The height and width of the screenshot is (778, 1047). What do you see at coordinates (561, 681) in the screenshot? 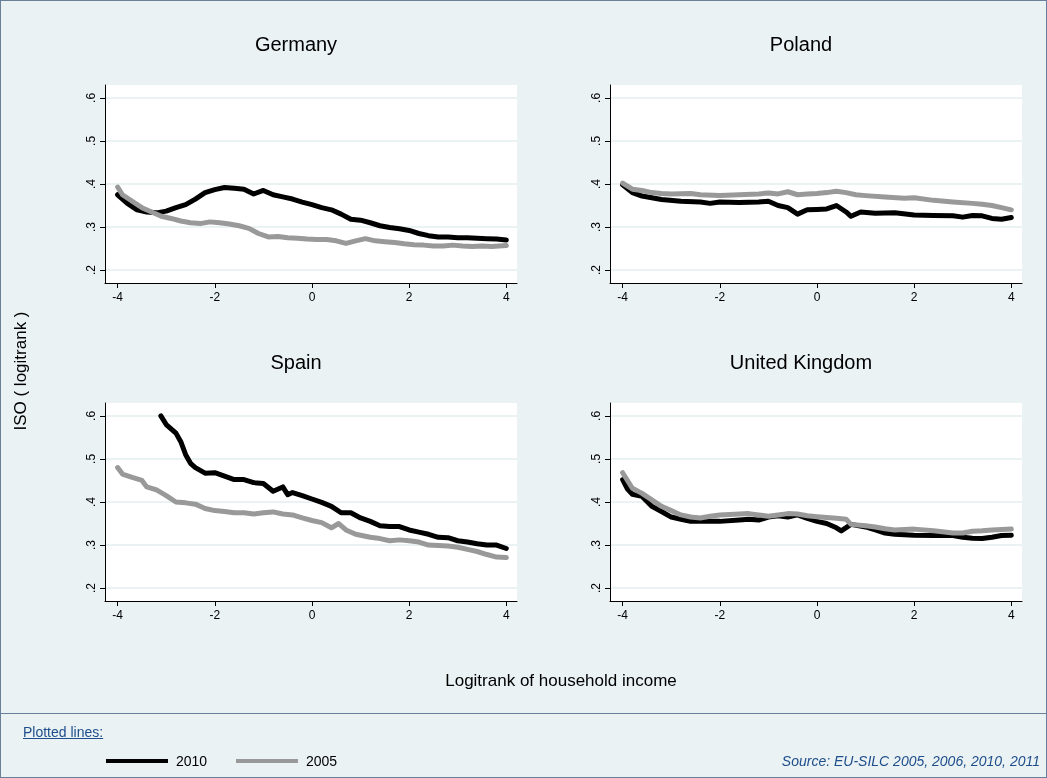
I see `x-axis-title: Logitrank of household income` at bounding box center [561, 681].